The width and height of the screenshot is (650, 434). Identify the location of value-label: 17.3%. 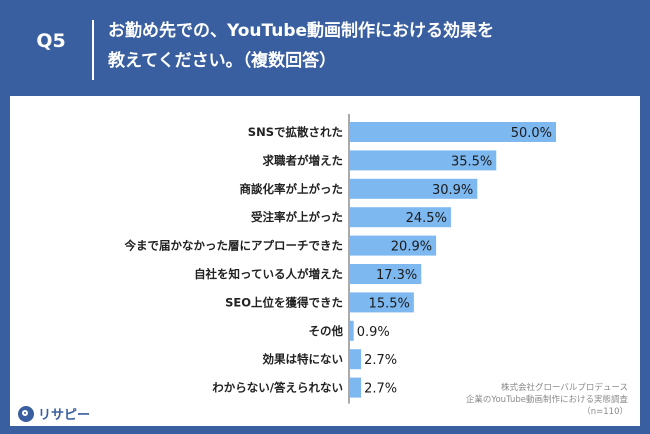
(396, 275).